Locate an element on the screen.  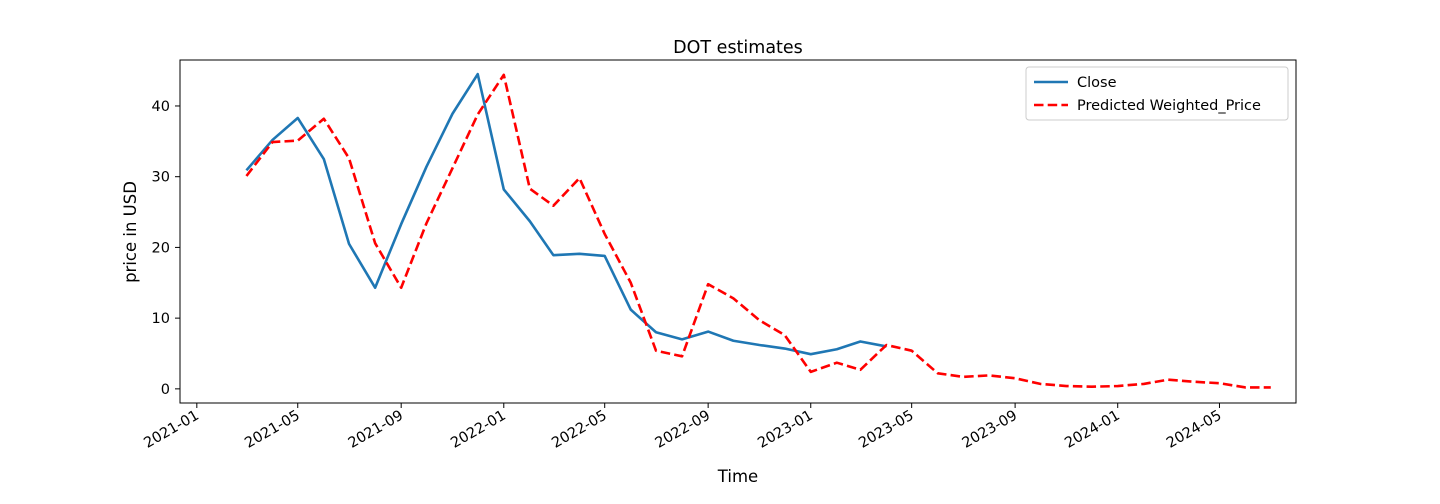
y-tick-label: 20 is located at coordinates (161, 248).